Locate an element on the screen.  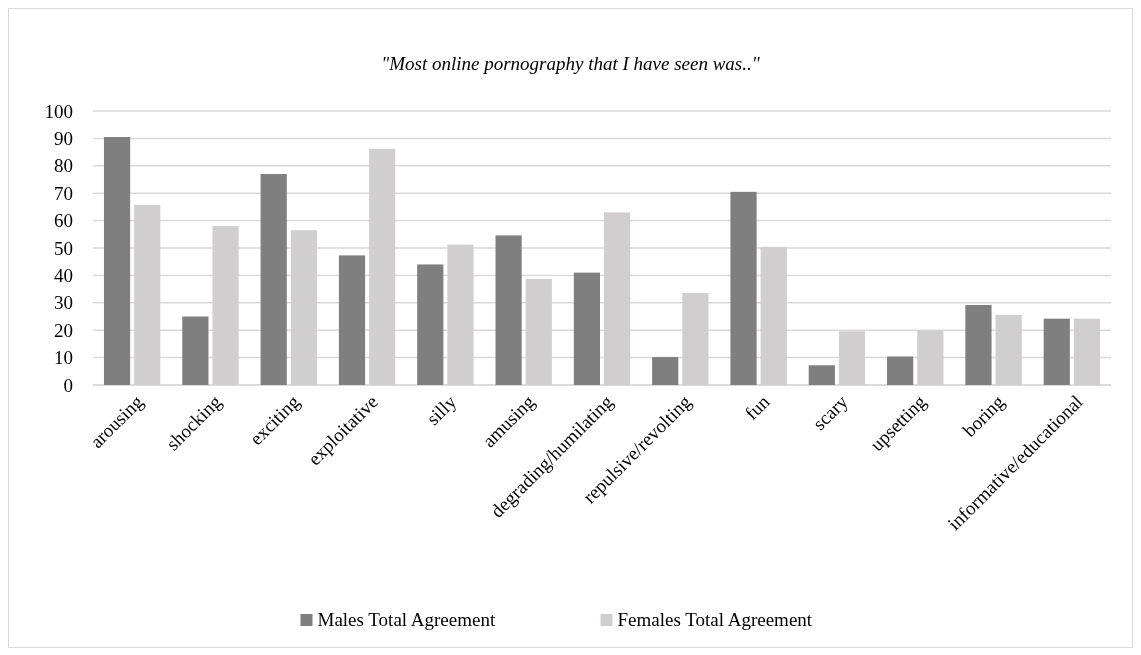
x-tick-label: silly is located at coordinates (441, 409).